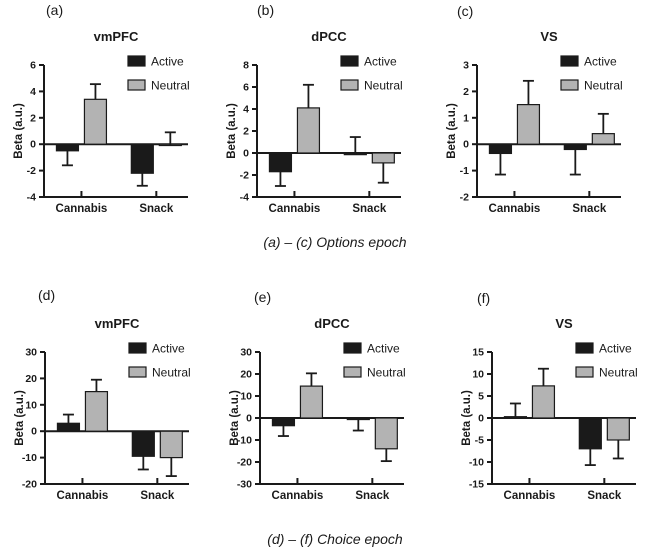  What do you see at coordinates (47, 295) in the screenshot?
I see `panel-letter-d: (d)` at bounding box center [47, 295].